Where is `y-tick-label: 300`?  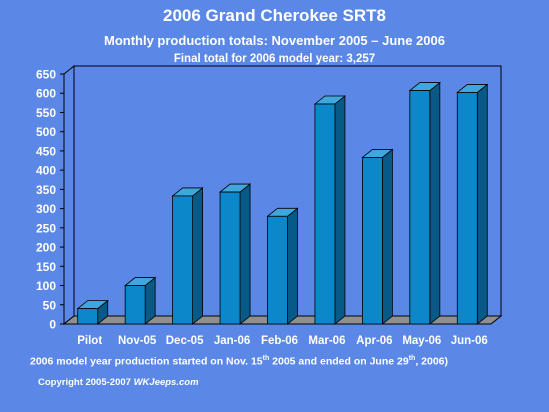 y-tick-label: 300 is located at coordinates (46, 209).